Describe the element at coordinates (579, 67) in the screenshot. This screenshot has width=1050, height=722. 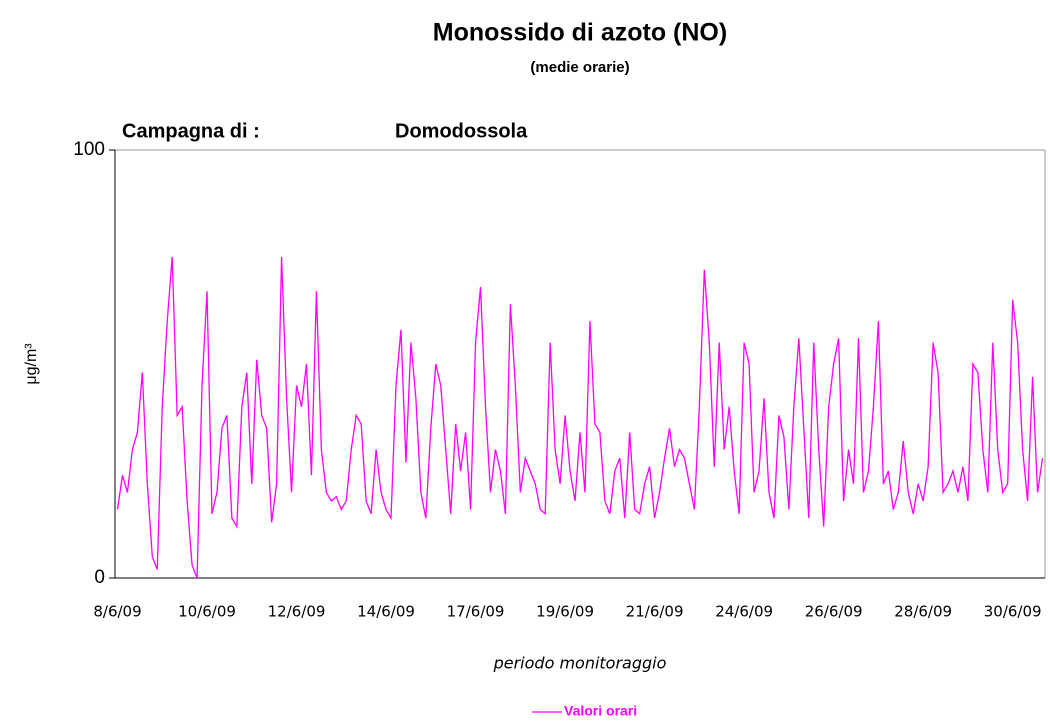
I see `chart-subtitle: (medie orarie)` at that location.